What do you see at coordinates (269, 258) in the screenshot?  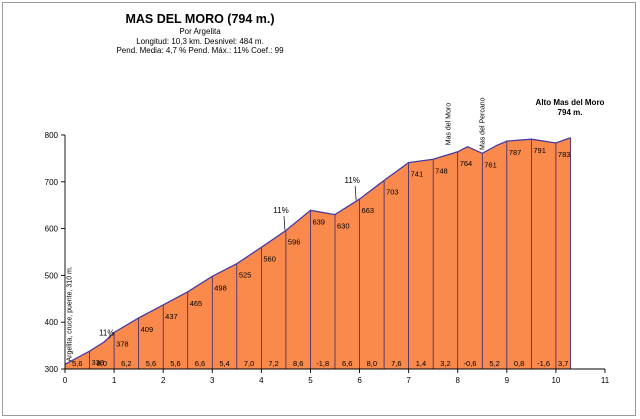 I see `altitude-label: 560` at bounding box center [269, 258].